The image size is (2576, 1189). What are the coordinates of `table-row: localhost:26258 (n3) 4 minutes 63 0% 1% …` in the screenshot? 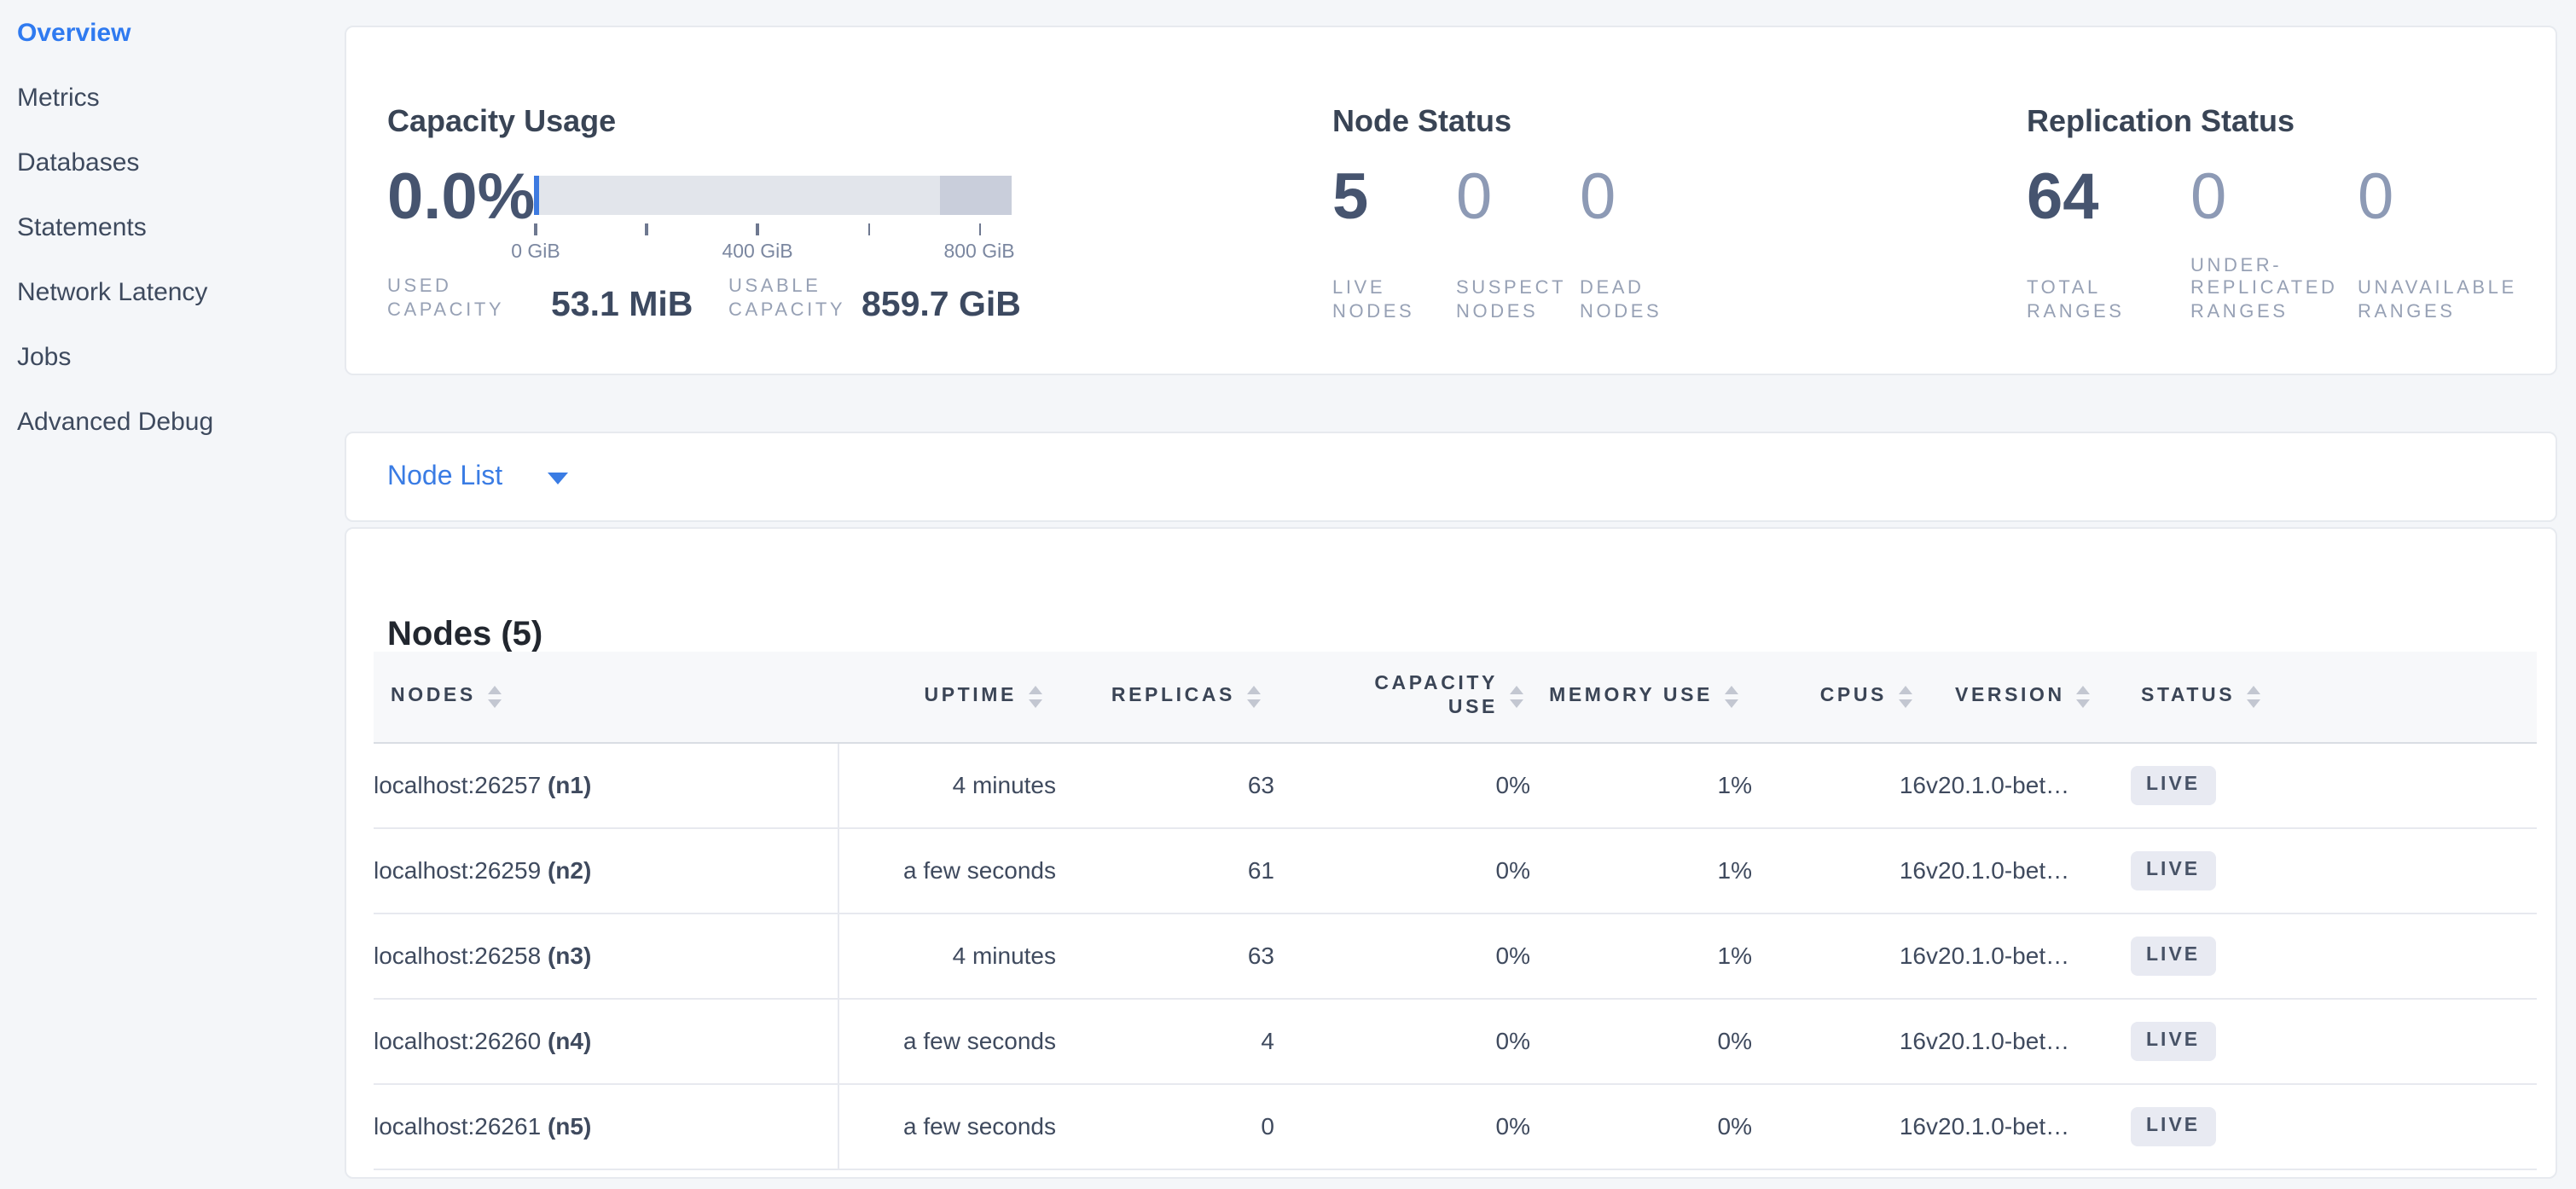 It's located at (1455, 956).